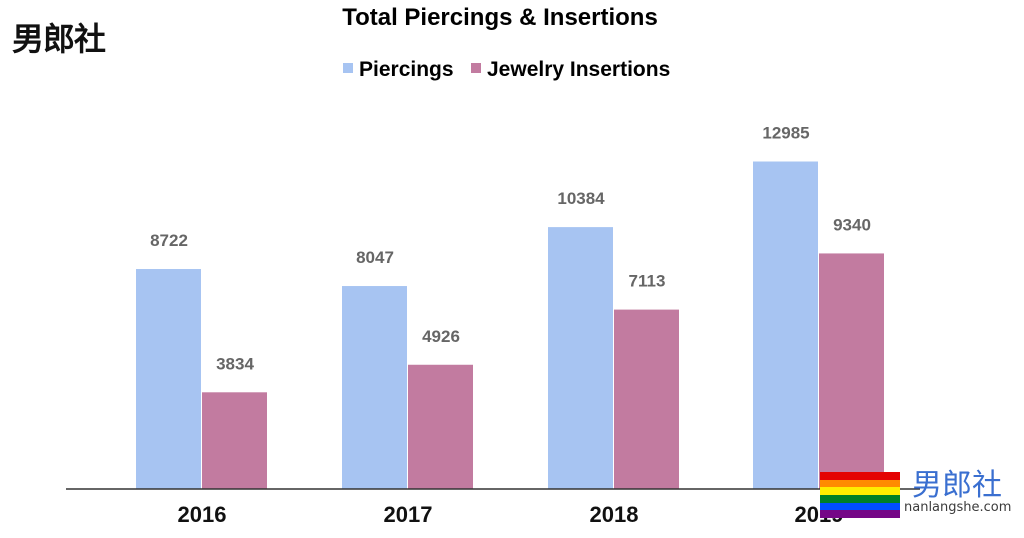  I want to click on watermark-logo-text: 男郎社, so click(957, 485).